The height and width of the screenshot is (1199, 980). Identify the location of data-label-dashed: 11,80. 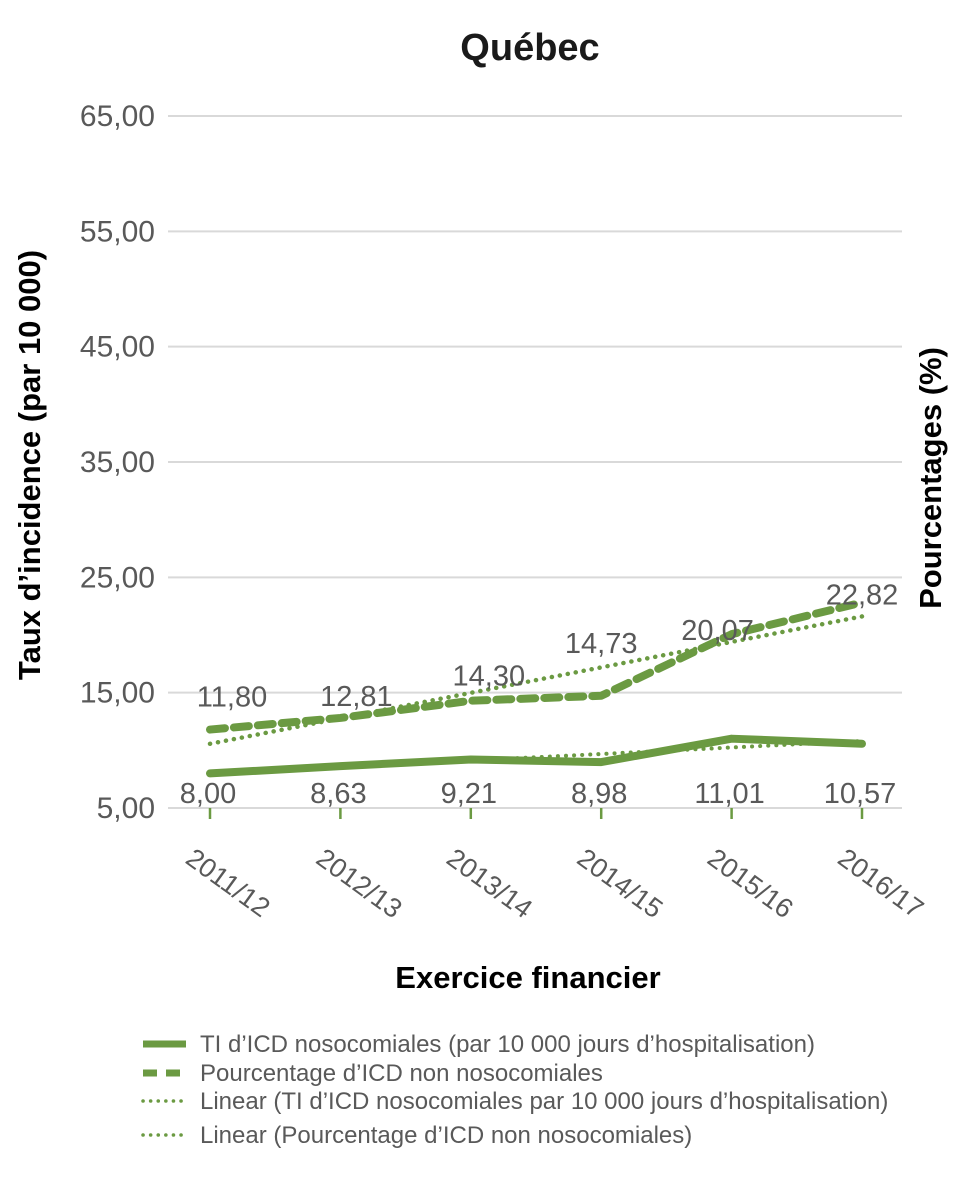
(232, 698).